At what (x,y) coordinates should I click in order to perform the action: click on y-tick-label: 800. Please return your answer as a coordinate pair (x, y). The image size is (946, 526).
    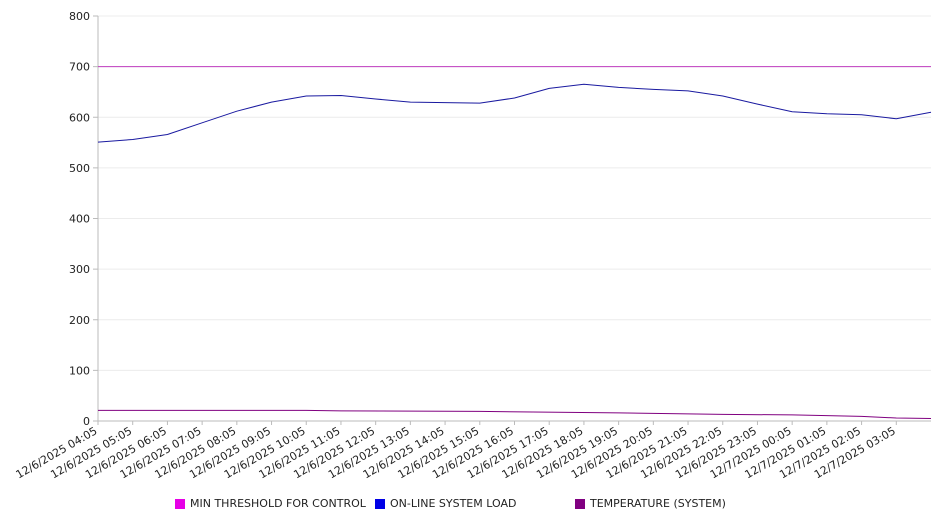
    Looking at the image, I should click on (79, 16).